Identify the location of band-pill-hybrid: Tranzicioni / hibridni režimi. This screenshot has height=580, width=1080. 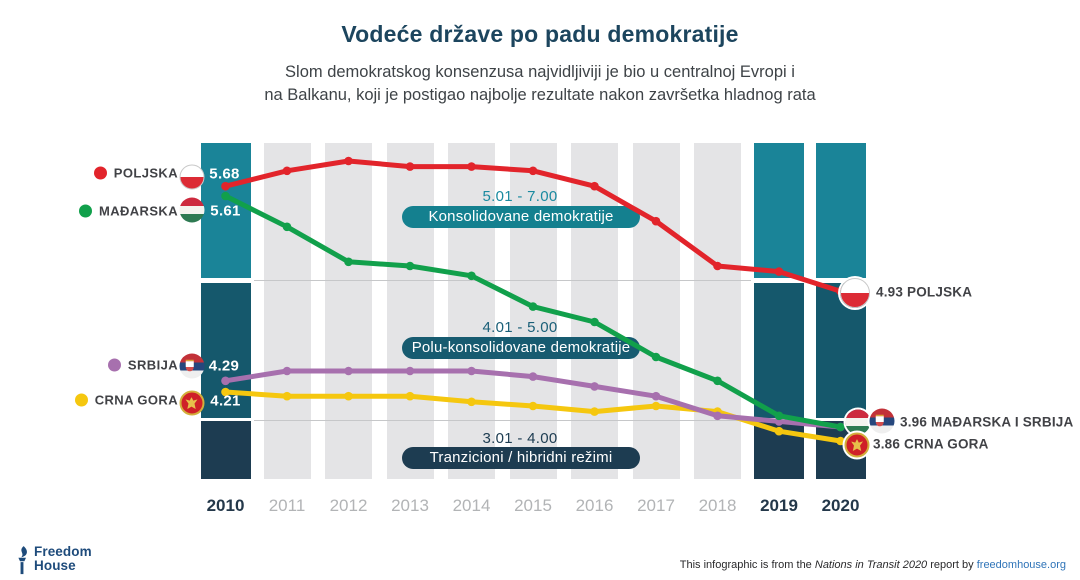
(521, 458).